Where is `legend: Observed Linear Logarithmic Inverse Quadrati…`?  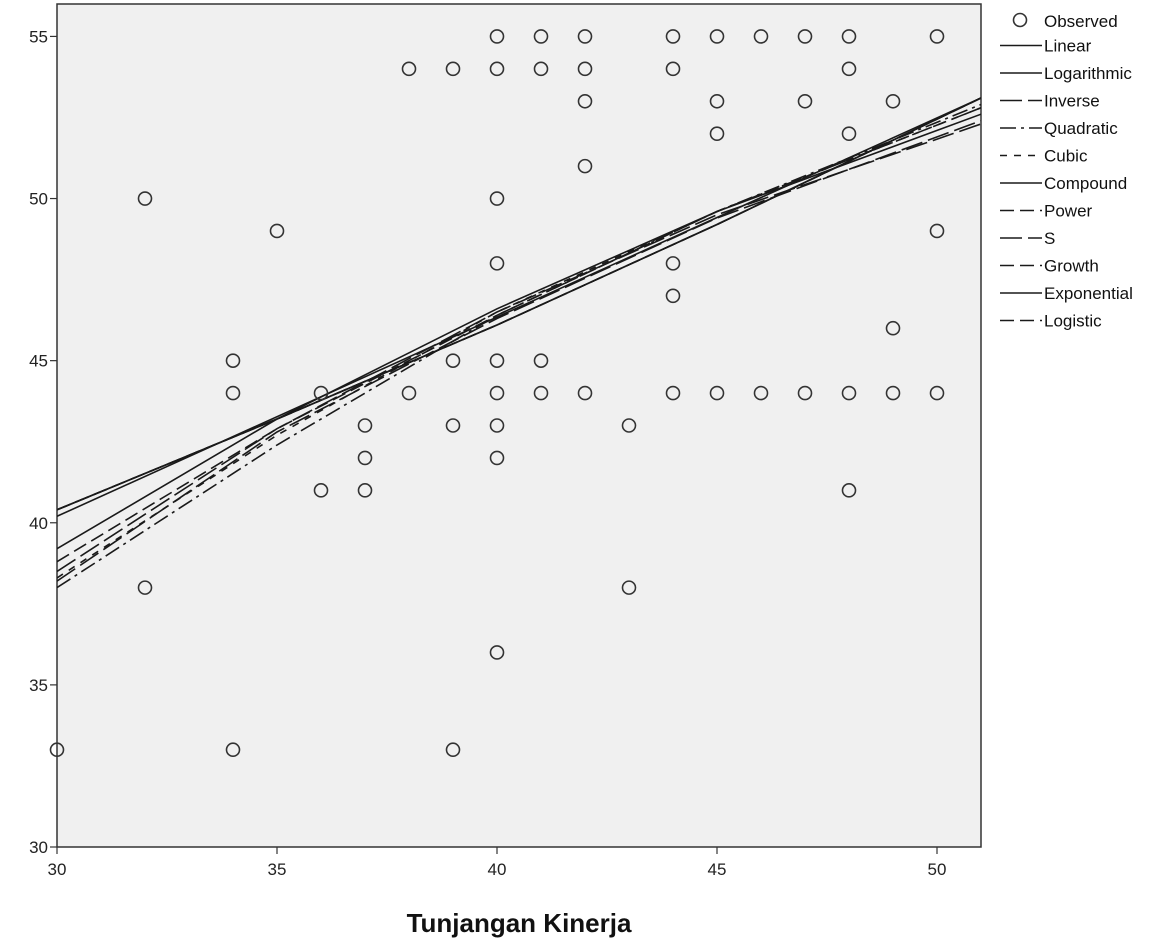 legend: Observed Linear Logarithmic Inverse Quadrati… is located at coordinates (1066, 171).